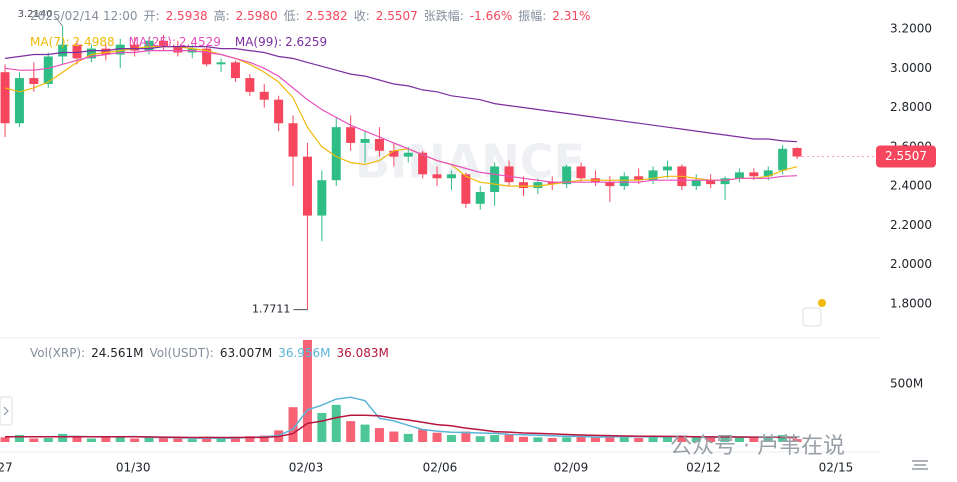  Describe the element at coordinates (443, 16) in the screenshot. I see `header-field: 张跌幅:` at that location.